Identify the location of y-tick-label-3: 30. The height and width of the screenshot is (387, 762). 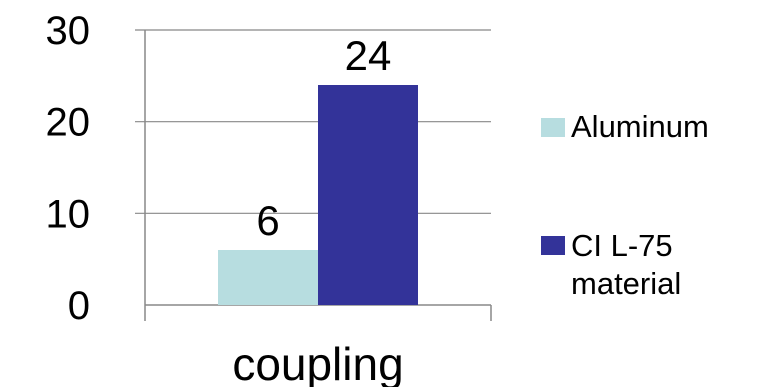
(68, 31).